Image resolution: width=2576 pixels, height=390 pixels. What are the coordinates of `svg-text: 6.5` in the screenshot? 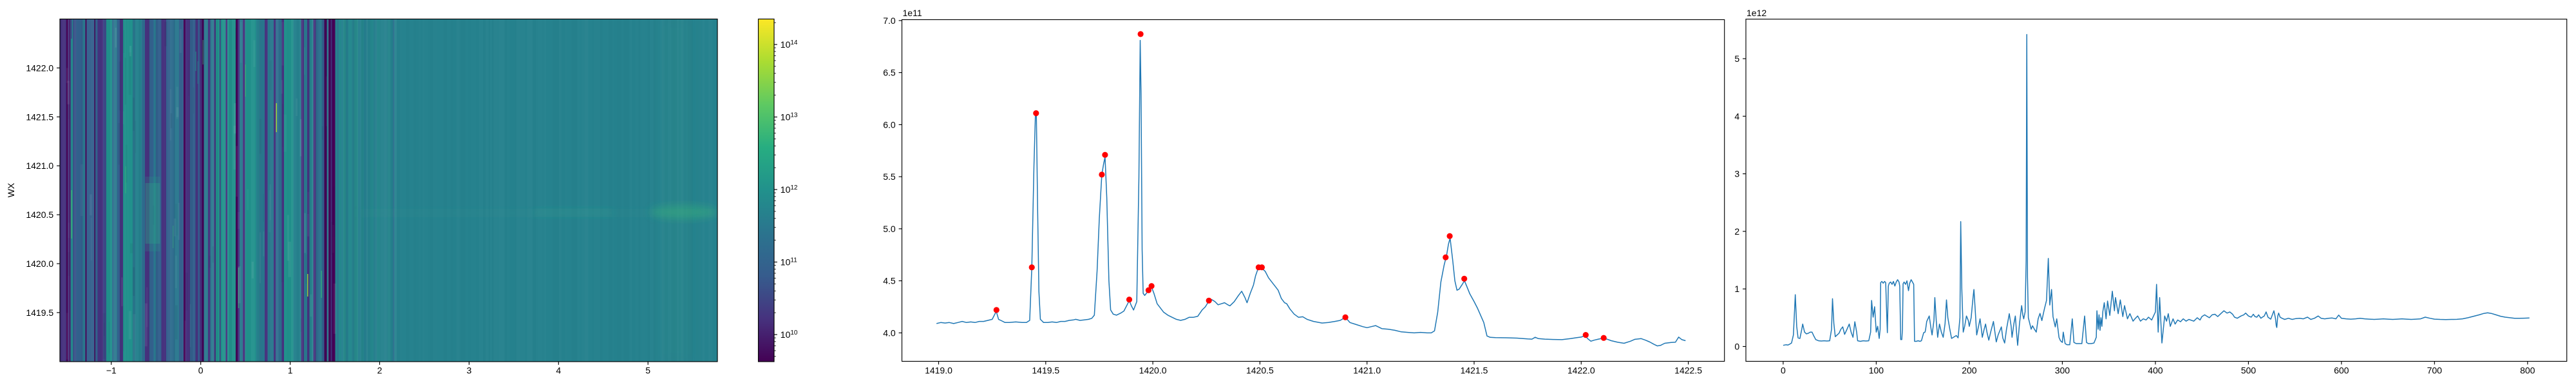 It's located at (889, 73).